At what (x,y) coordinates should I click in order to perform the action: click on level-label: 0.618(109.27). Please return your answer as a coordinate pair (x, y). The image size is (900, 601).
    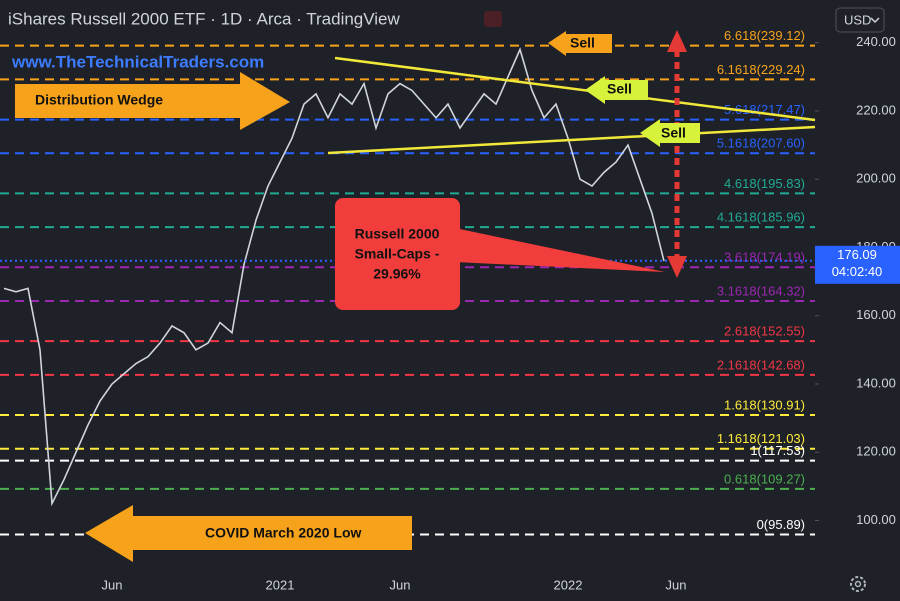
    Looking at the image, I should click on (764, 478).